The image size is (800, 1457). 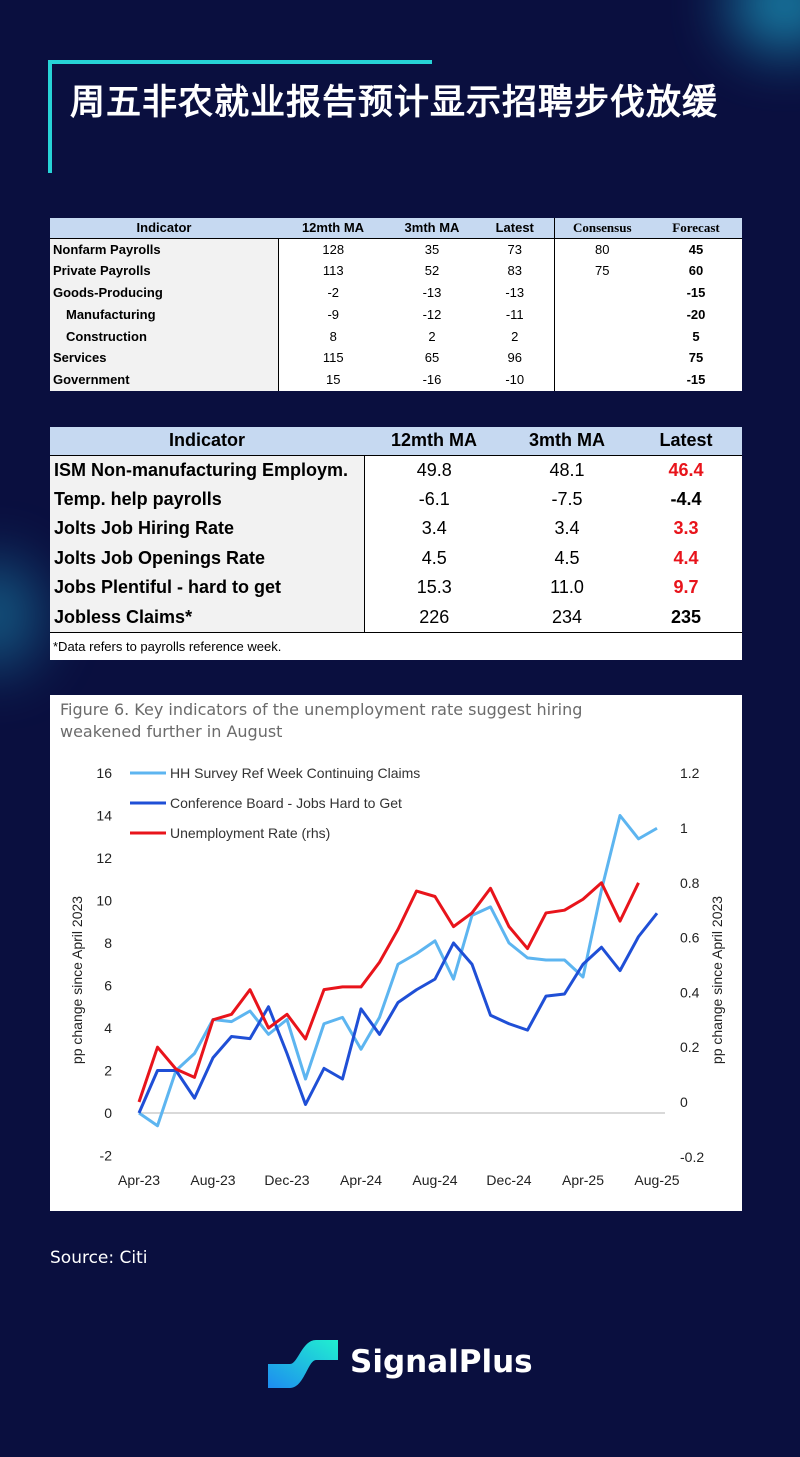 I want to click on cell: 128, so click(x=333, y=249).